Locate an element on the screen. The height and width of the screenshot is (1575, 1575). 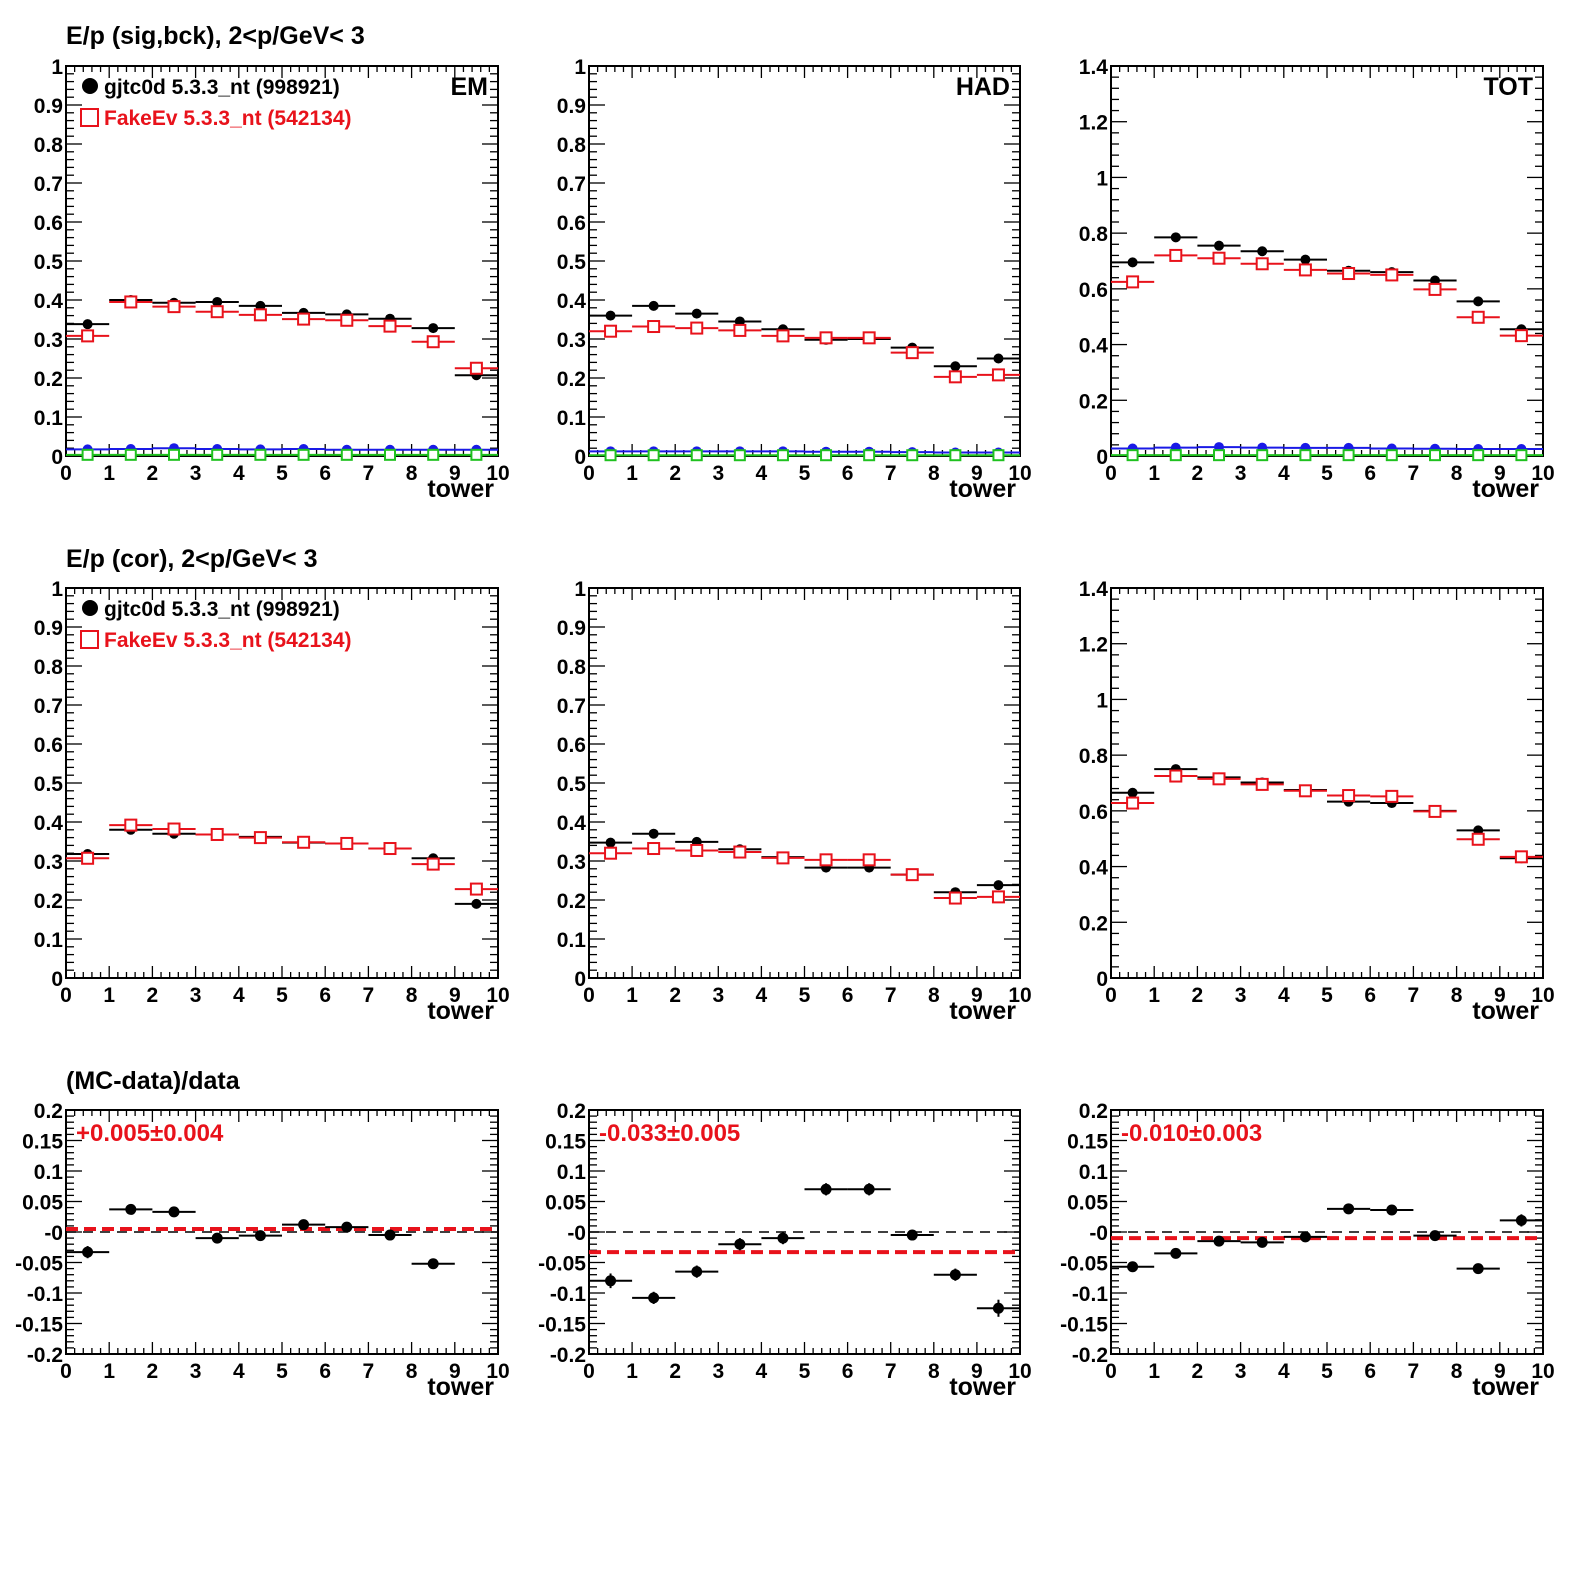
series-data is located at coordinates (804, 863).